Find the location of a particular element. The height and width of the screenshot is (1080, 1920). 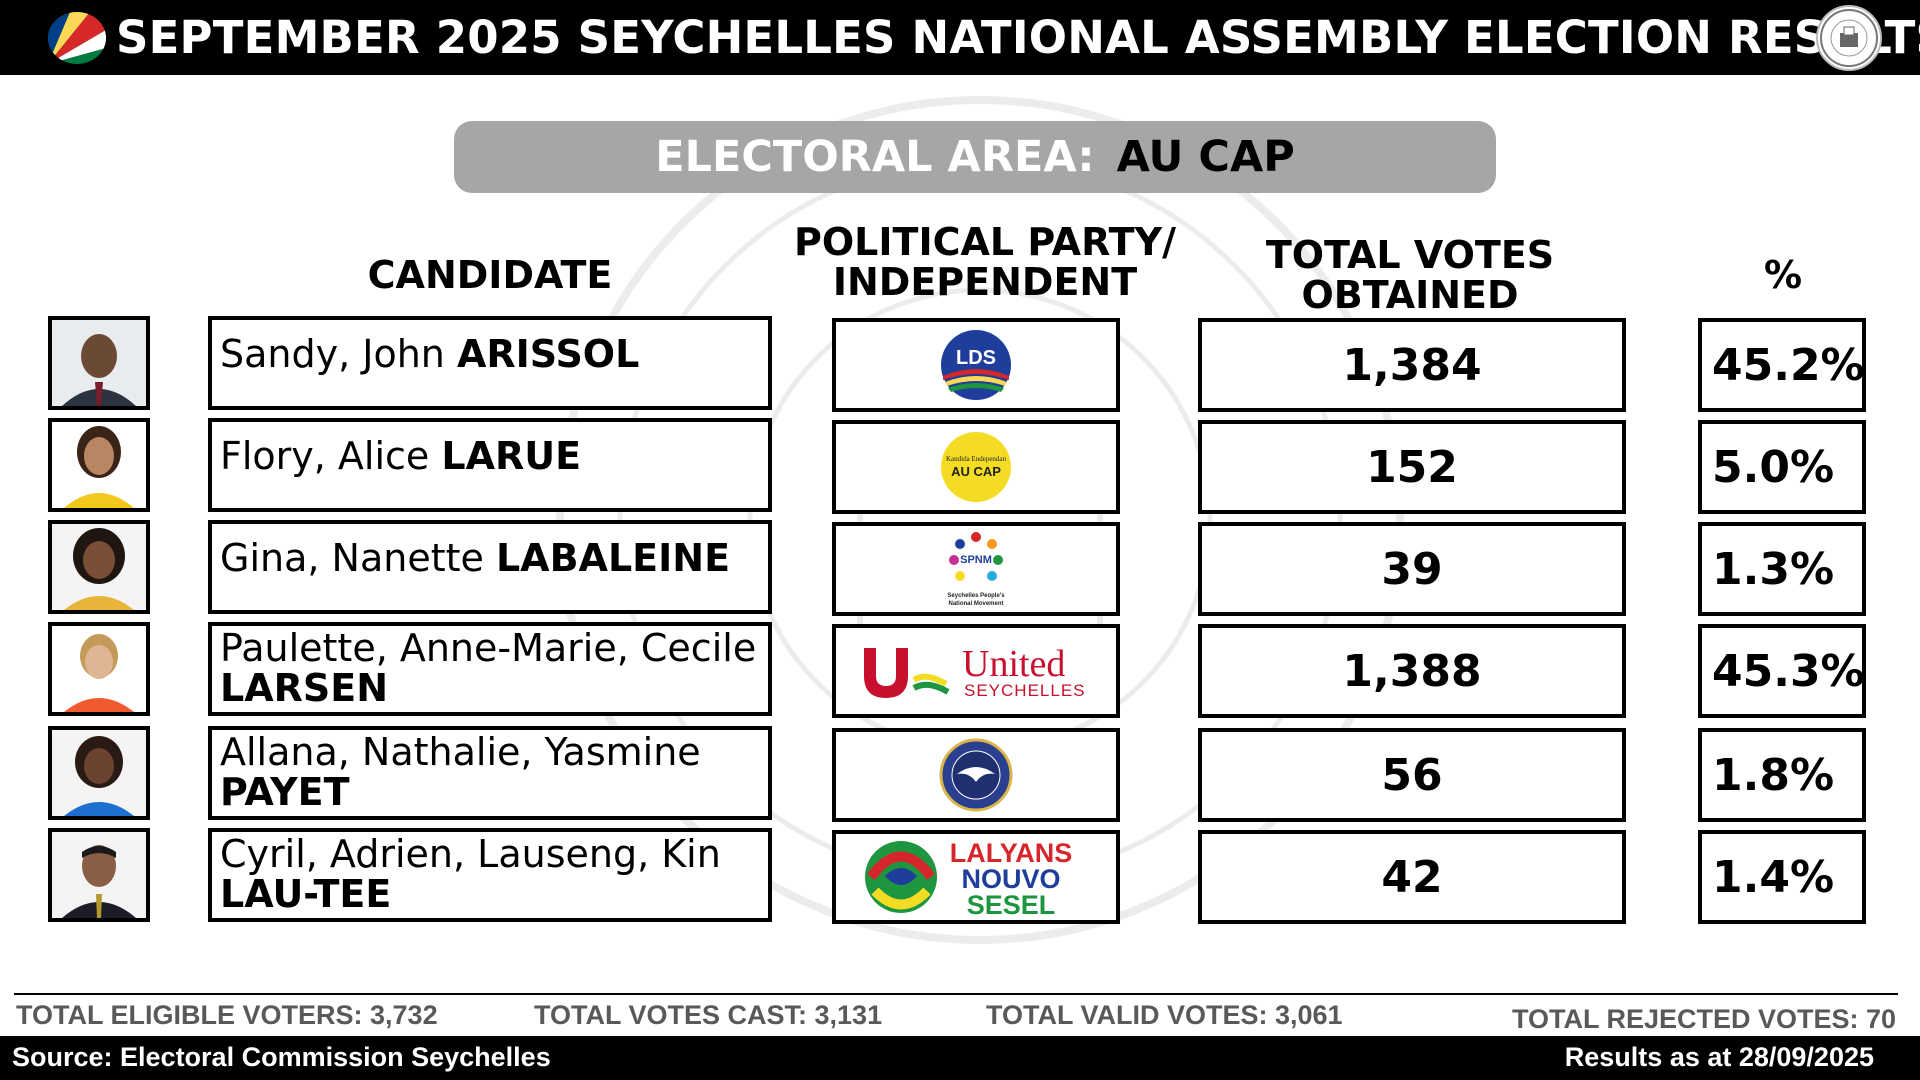

candidate-name: Flory, Alice LARUE is located at coordinates (490, 465).